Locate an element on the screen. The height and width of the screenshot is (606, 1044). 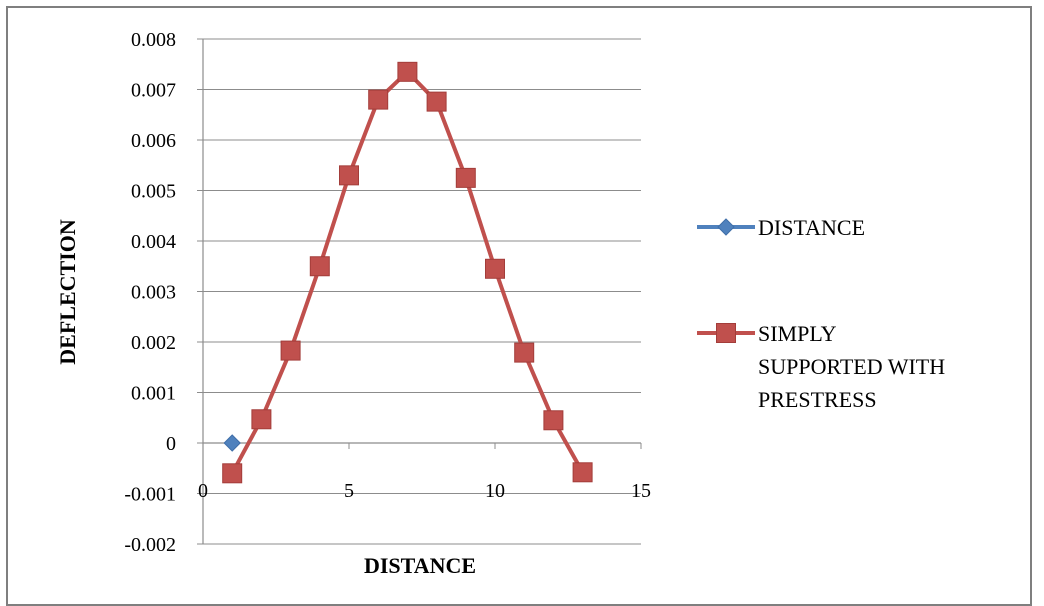
y-tick-label: 0.008 is located at coordinates (153, 40).